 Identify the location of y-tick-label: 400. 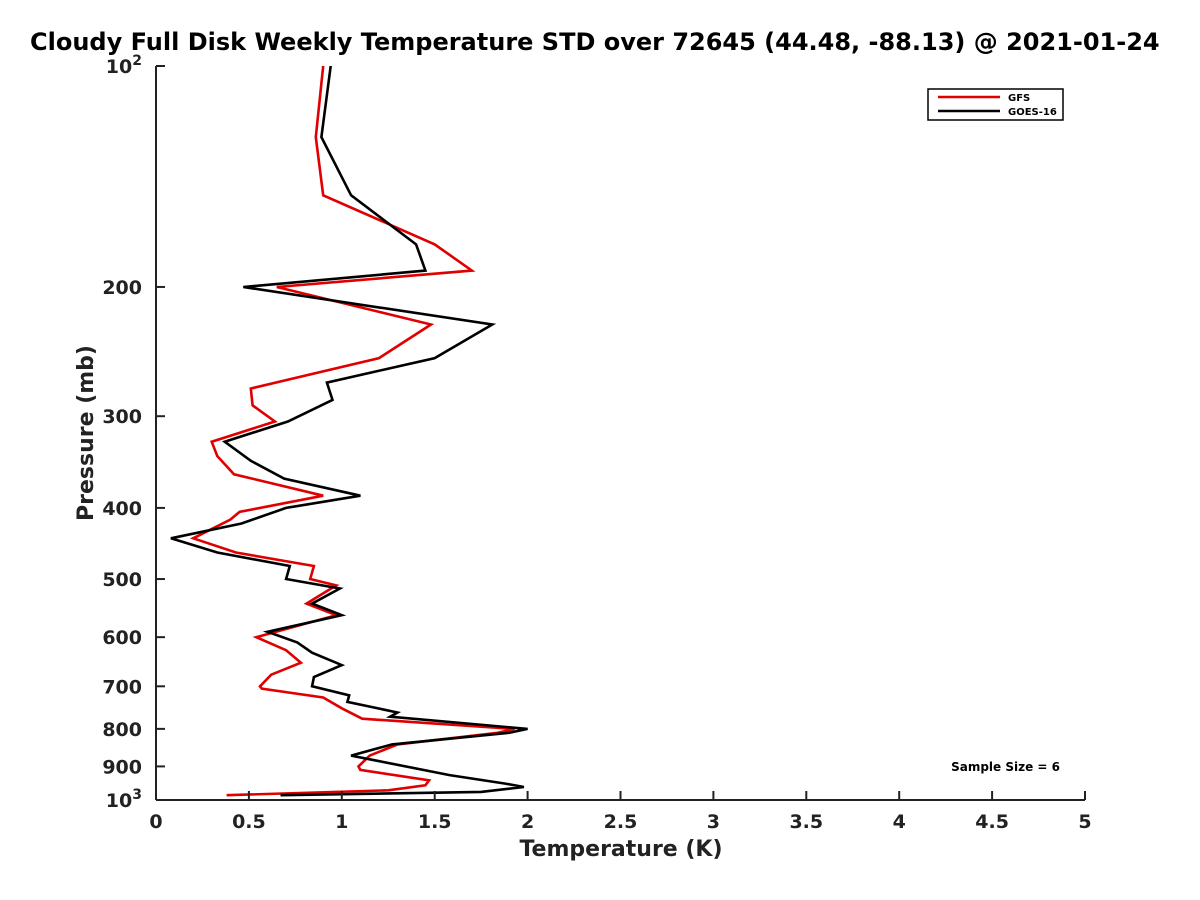
(122, 509).